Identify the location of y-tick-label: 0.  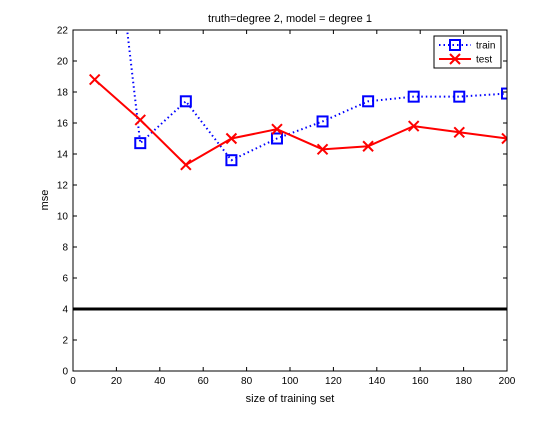
(65, 372).